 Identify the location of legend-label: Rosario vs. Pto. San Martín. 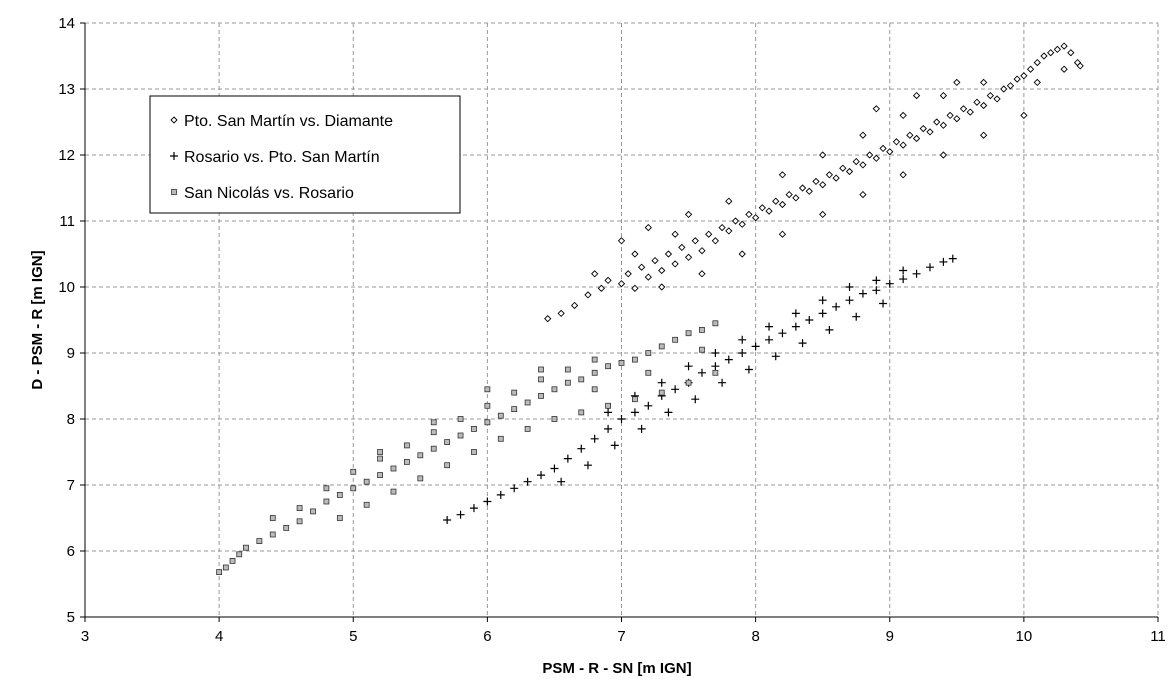
(282, 157).